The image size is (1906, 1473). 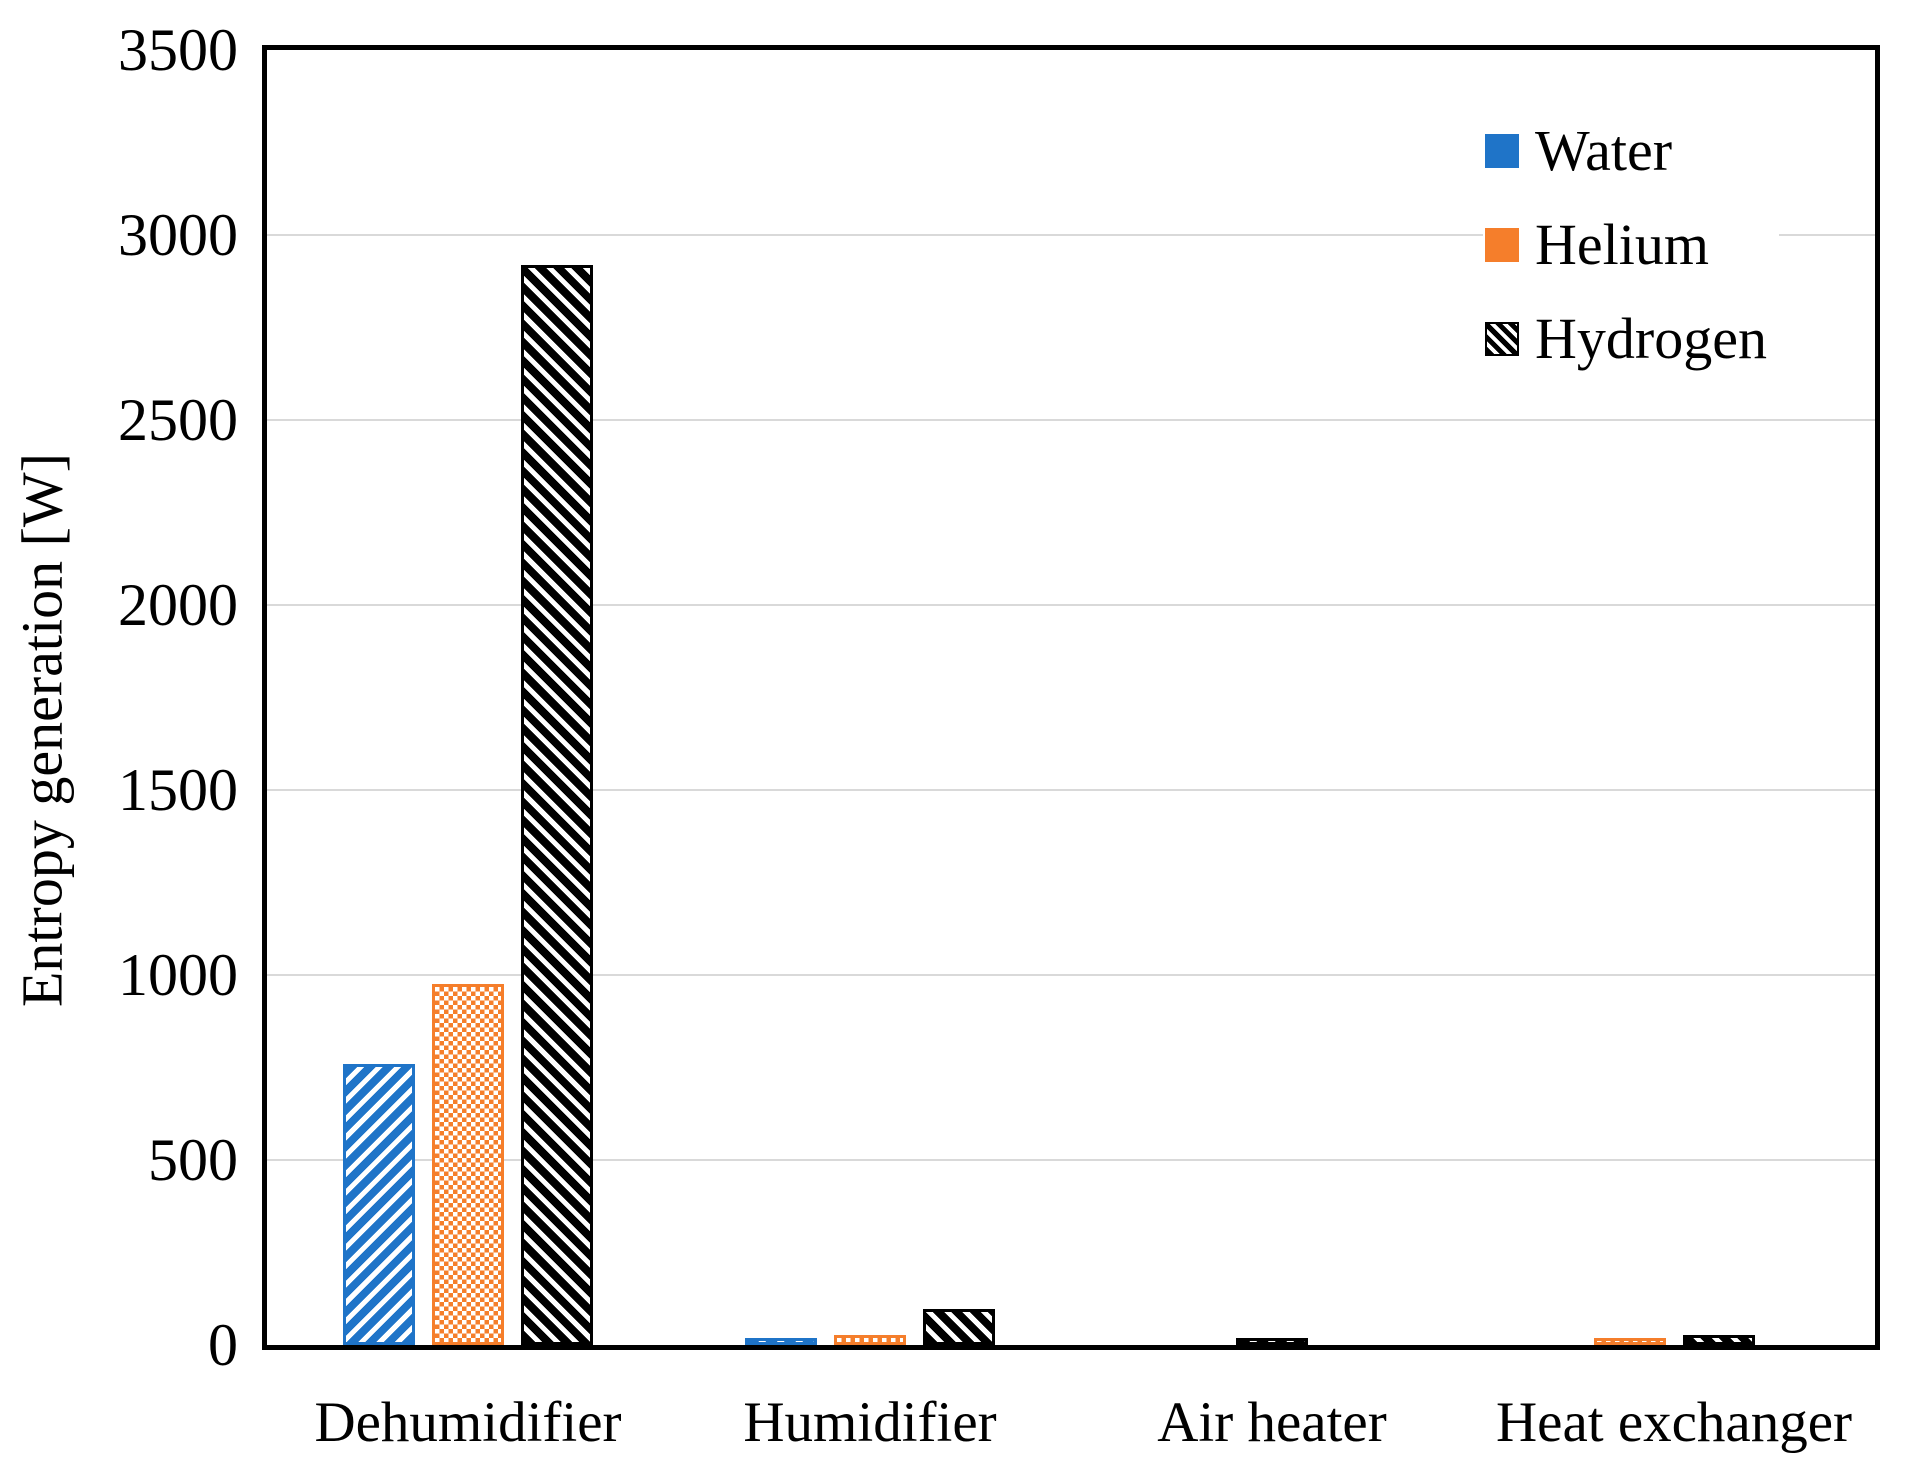 What do you see at coordinates (178, 975) in the screenshot?
I see `y-tick-label: 1000` at bounding box center [178, 975].